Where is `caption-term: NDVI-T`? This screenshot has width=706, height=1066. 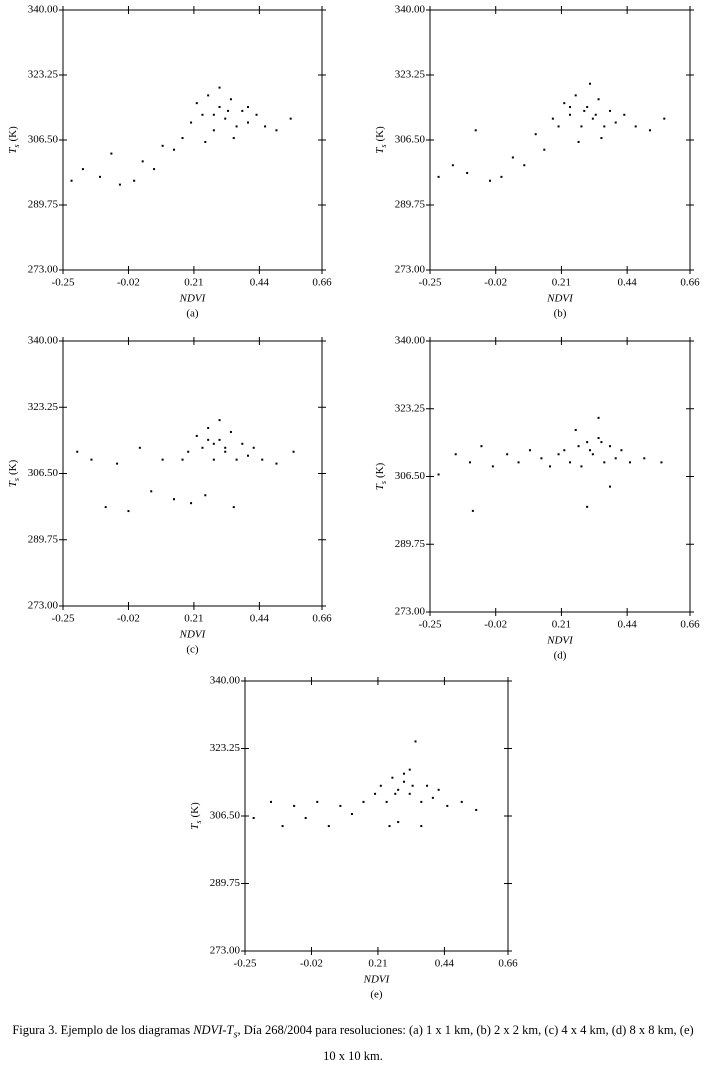
caption-term: NDVI-T is located at coordinates (213, 1030).